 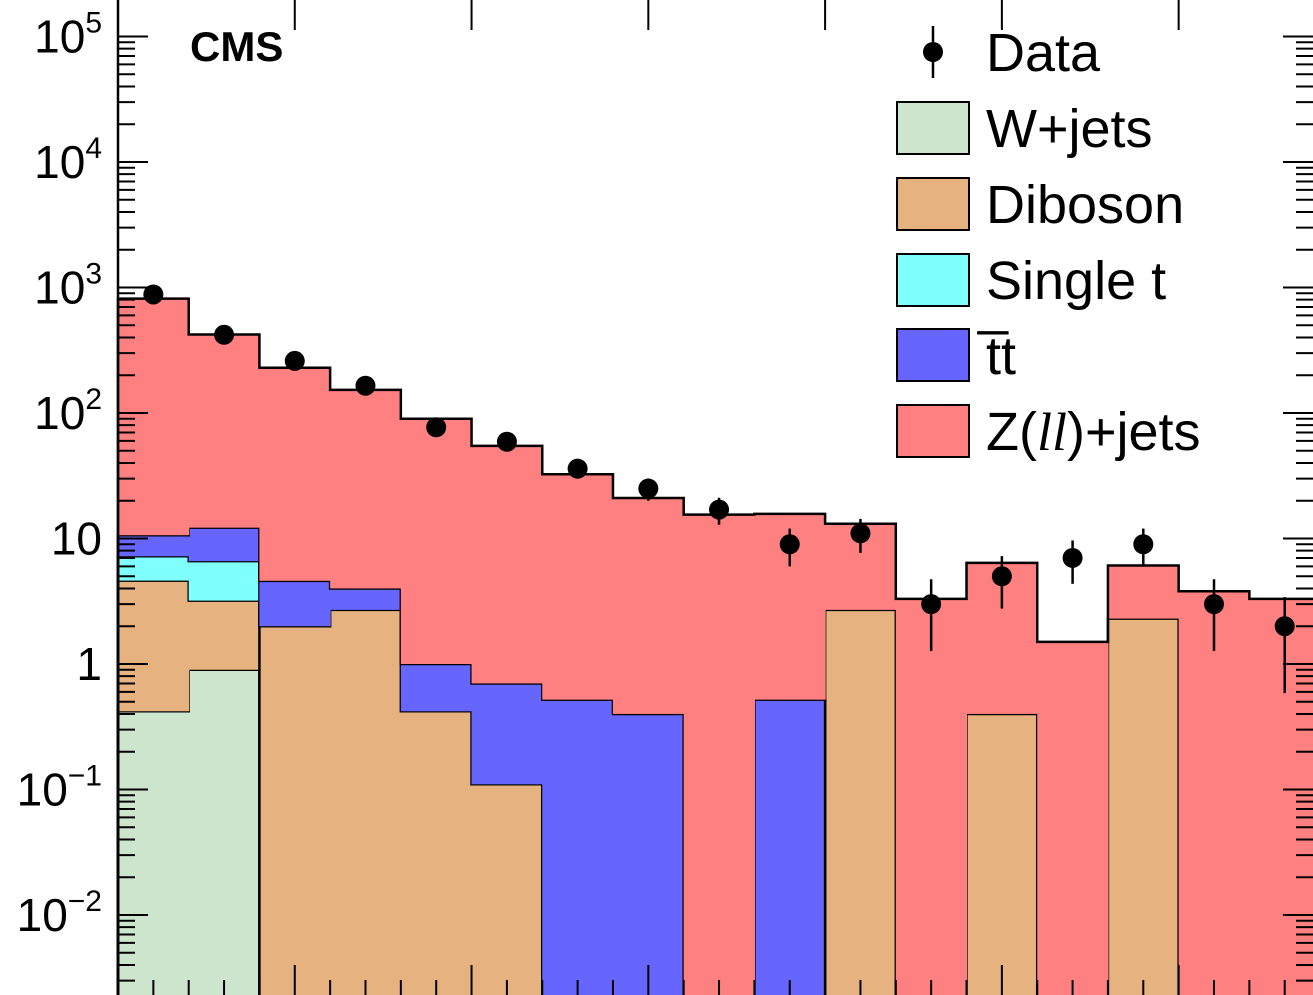 I want to click on legend-entry-single_t: Single t, so click(x=1031, y=281).